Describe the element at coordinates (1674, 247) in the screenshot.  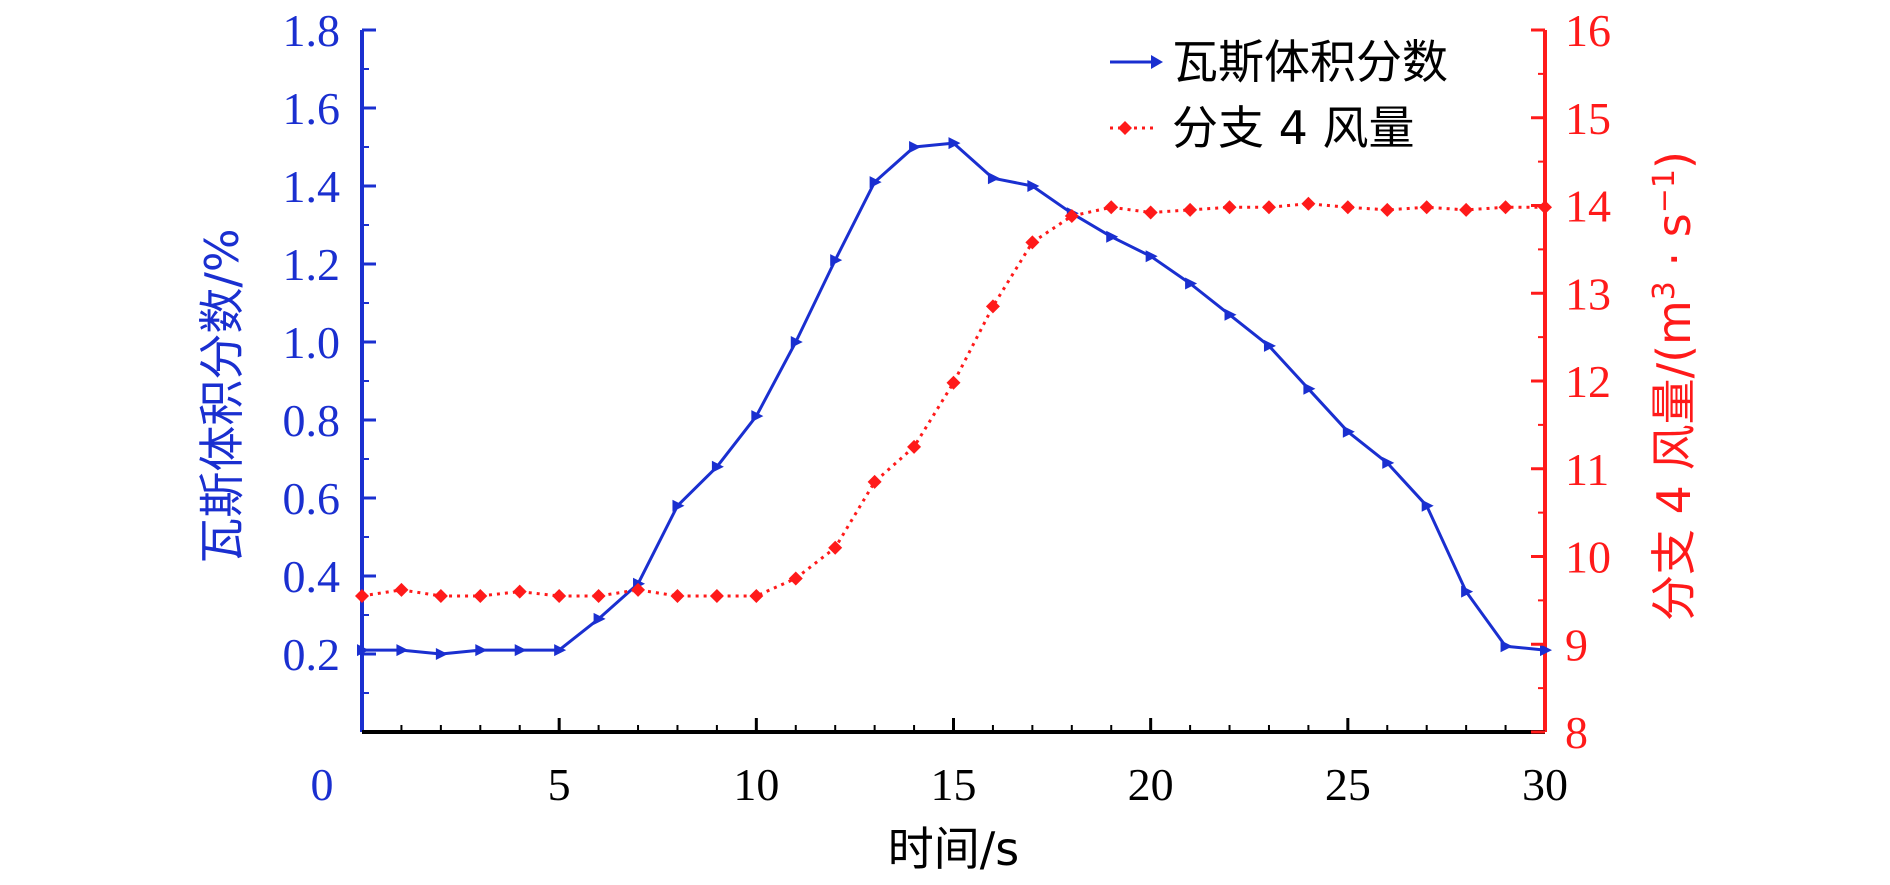
I see `y-right-label-part-2: · s` at that location.